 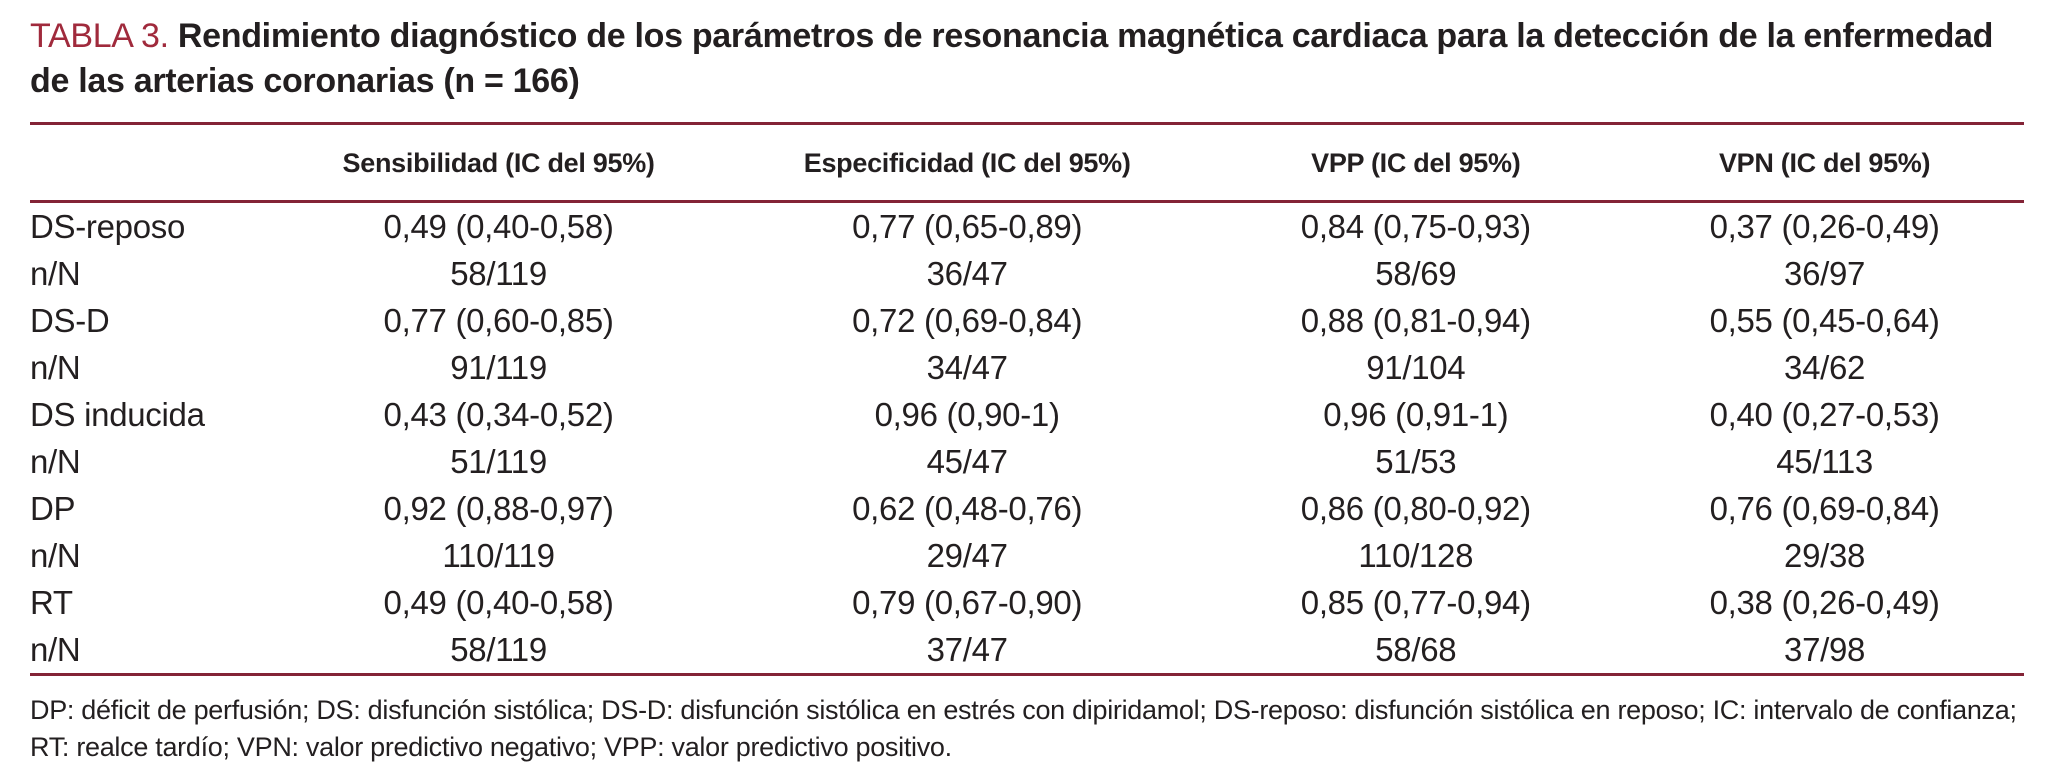 I want to click on table-cell: 0,40 (0,27-0,53), so click(x=1824, y=414).